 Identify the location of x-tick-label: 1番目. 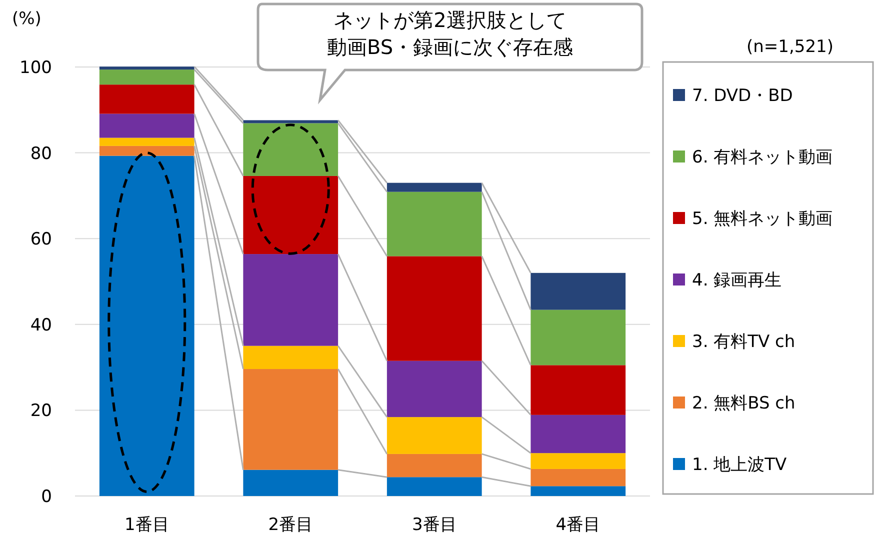
(147, 525).